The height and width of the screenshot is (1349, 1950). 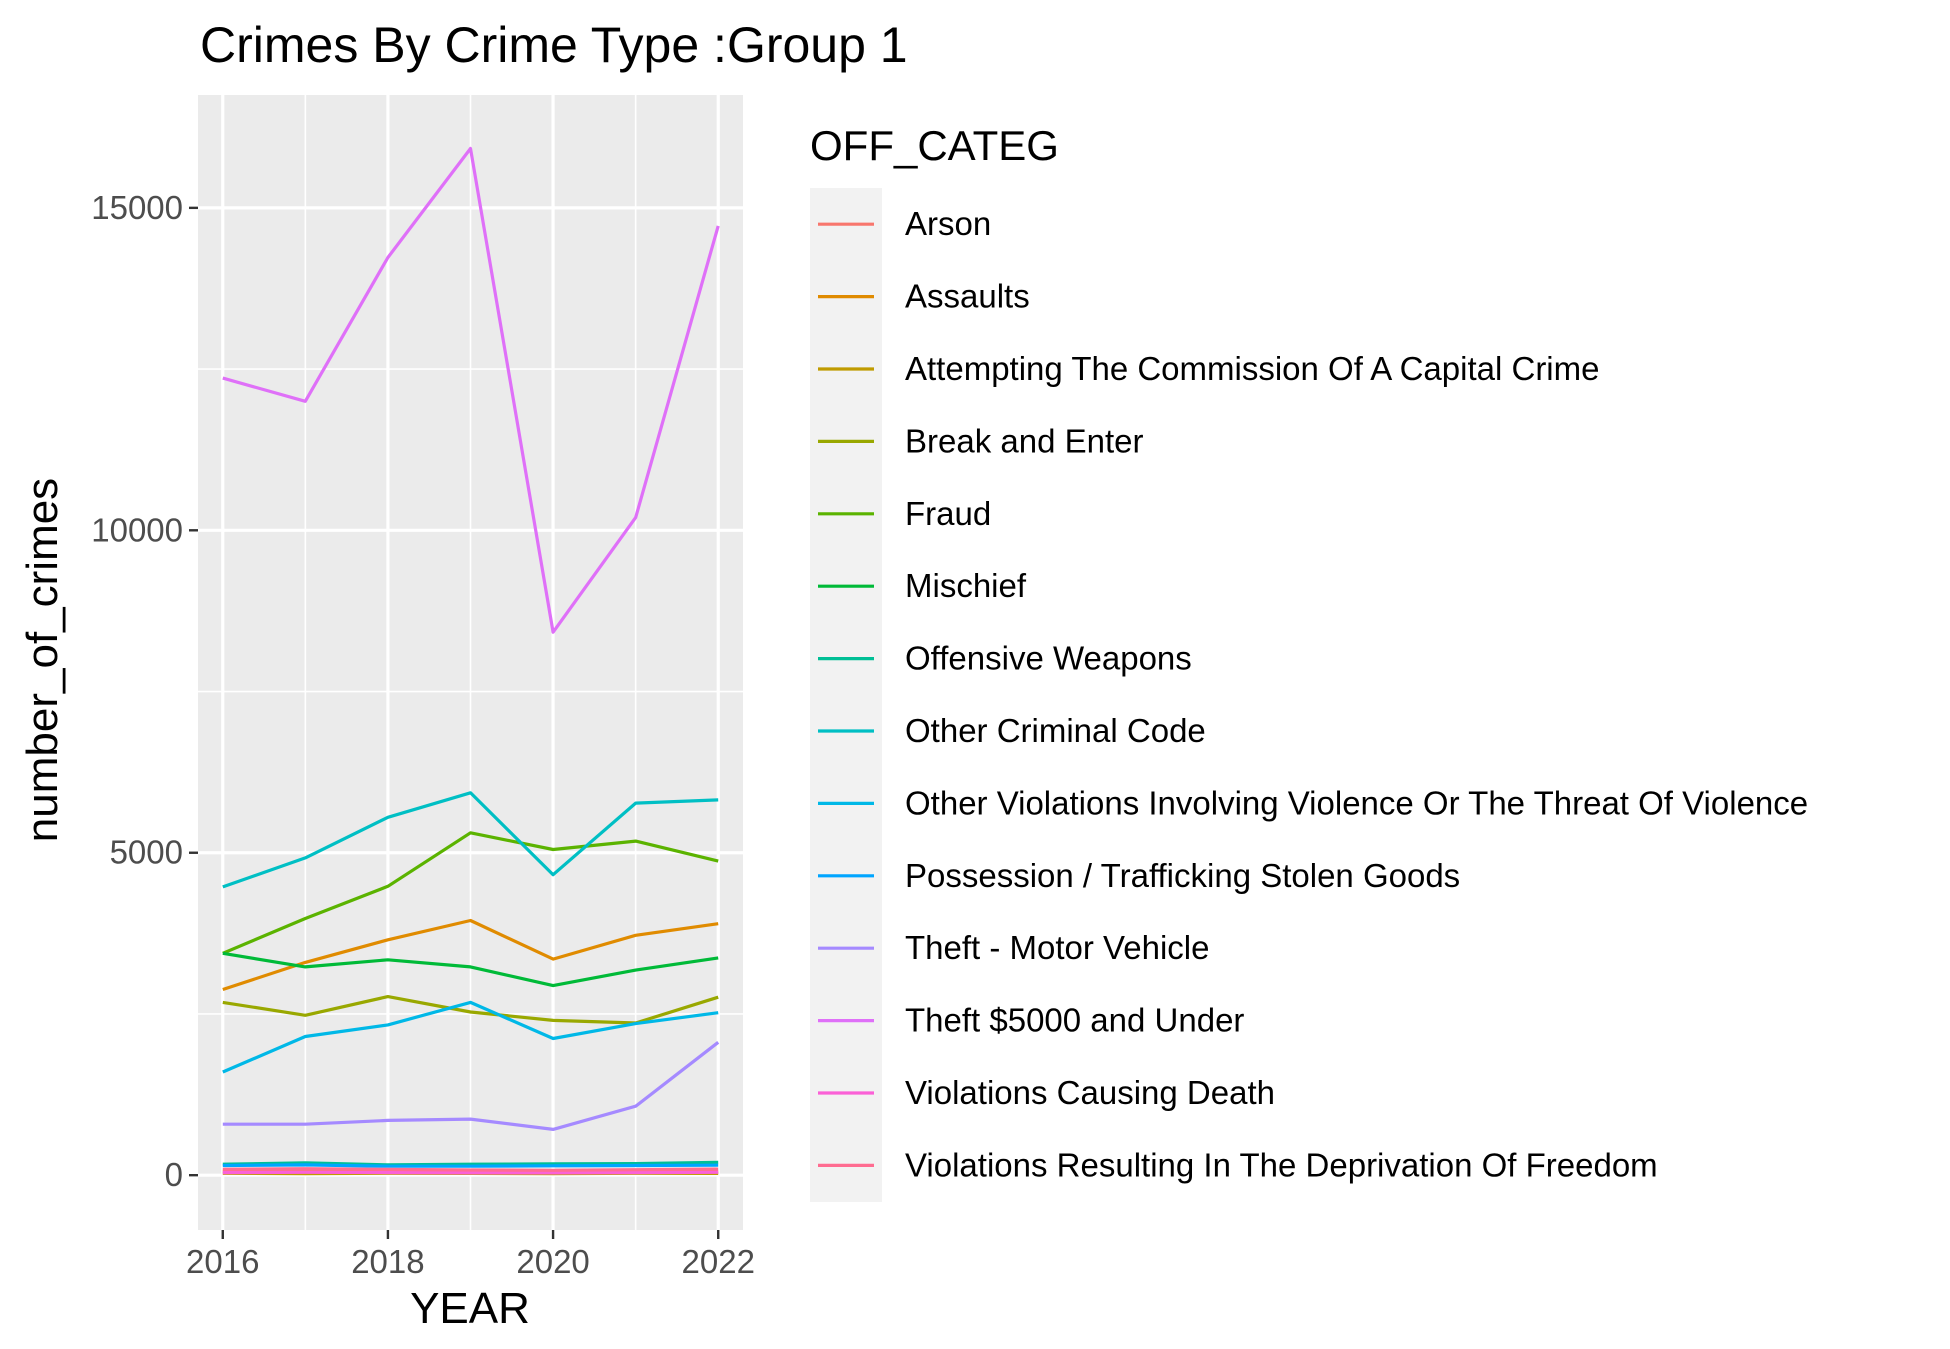 I want to click on chart-title: Crimes By Crime Type :Group 1, so click(x=554, y=45).